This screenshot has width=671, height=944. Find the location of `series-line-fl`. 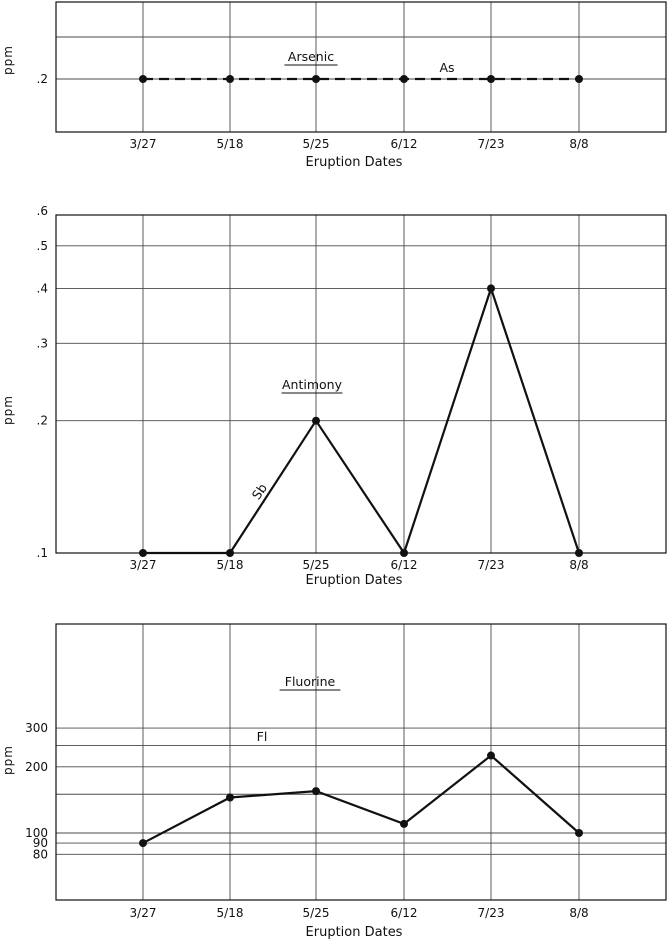

series-line-fl is located at coordinates (361, 799).